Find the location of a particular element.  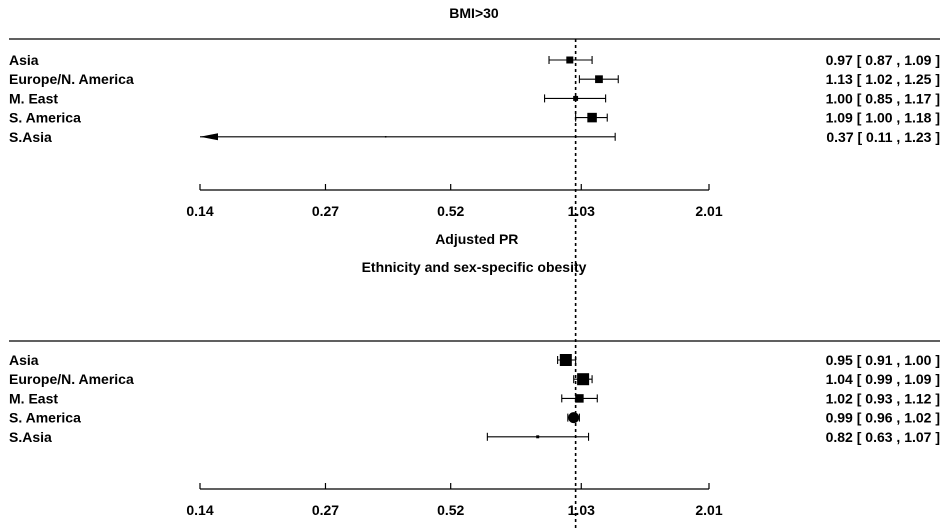

panel-title: BMI>30 is located at coordinates (474, 13).